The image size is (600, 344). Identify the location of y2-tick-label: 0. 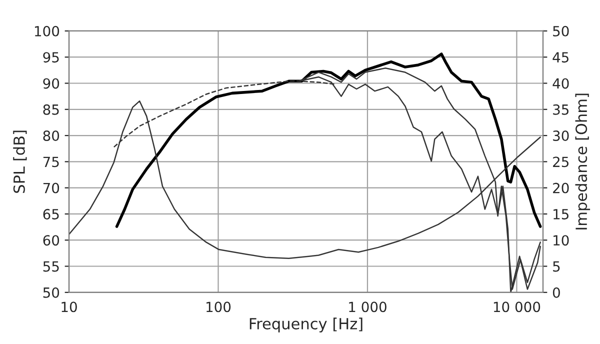
(556, 292).